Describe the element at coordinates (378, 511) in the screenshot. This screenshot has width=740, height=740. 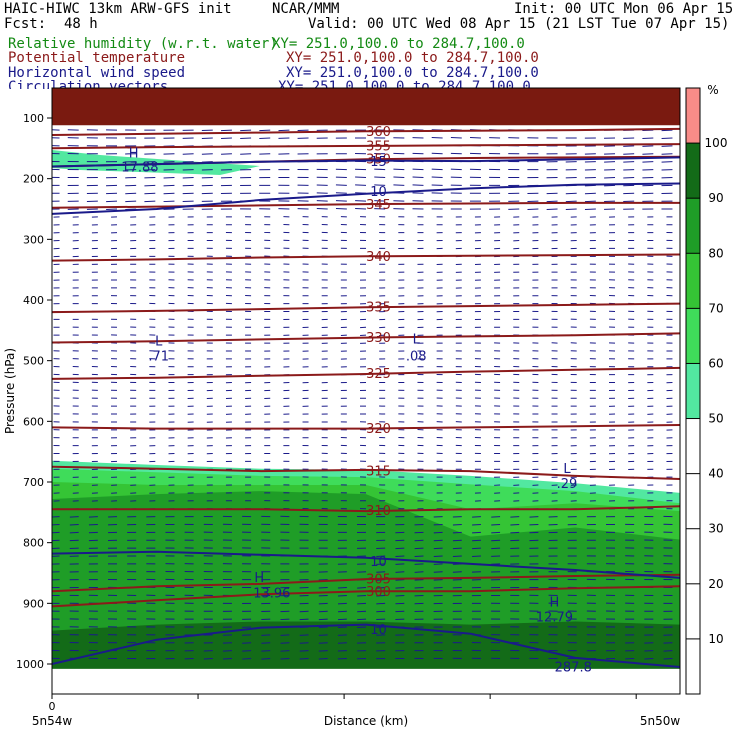
I see `theta-label-310: 310` at that location.